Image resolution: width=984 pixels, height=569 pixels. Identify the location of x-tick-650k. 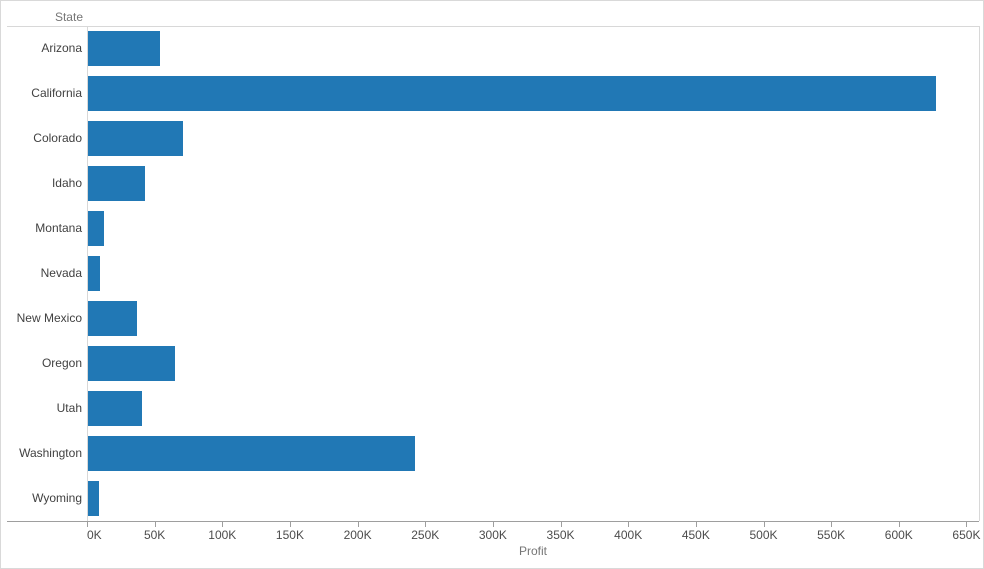
(967, 524).